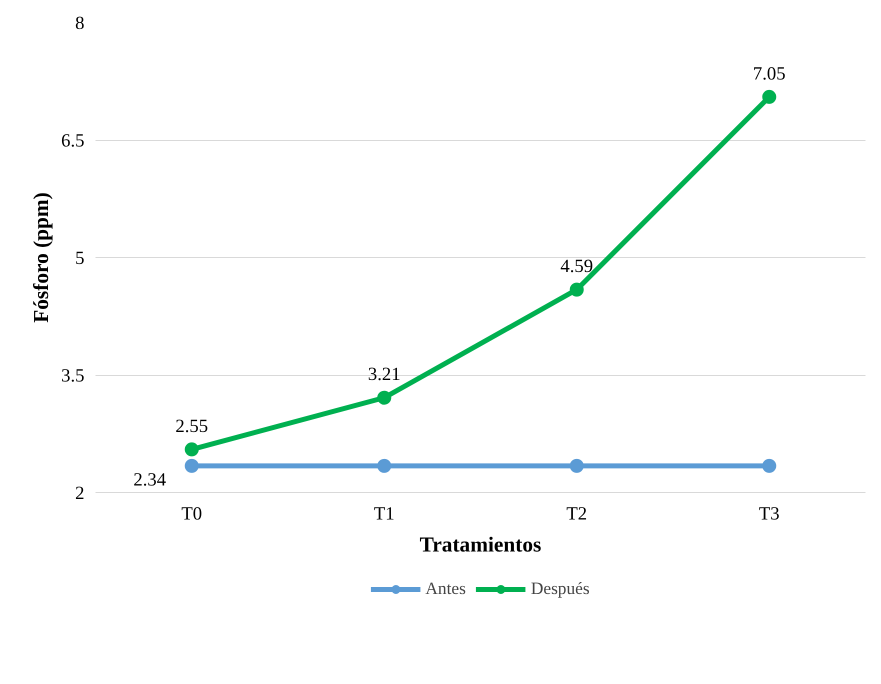 This screenshot has height=684, width=881. What do you see at coordinates (191, 426) in the screenshot?
I see `data-label: 2.55` at bounding box center [191, 426].